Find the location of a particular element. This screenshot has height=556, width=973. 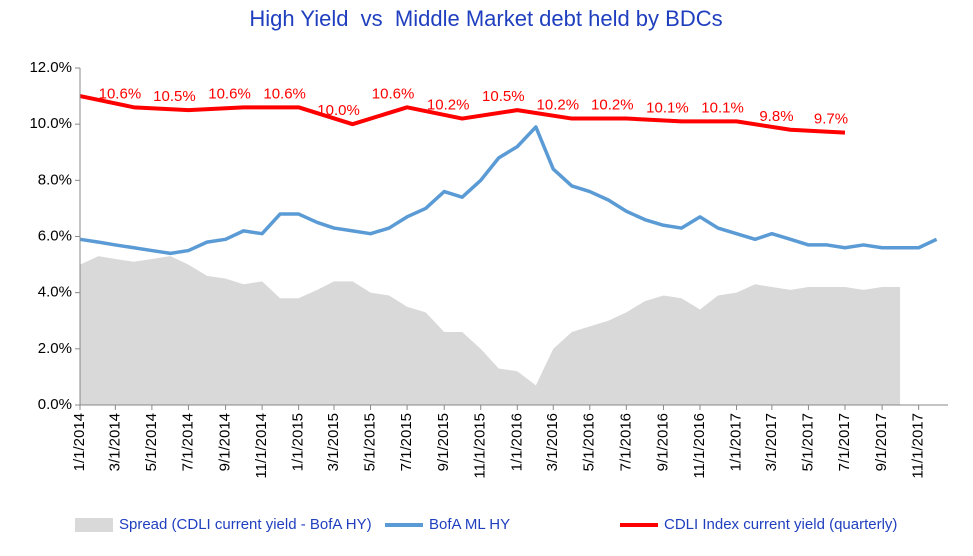

x-tick-label: 1/1/2014 is located at coordinates (79, 442).